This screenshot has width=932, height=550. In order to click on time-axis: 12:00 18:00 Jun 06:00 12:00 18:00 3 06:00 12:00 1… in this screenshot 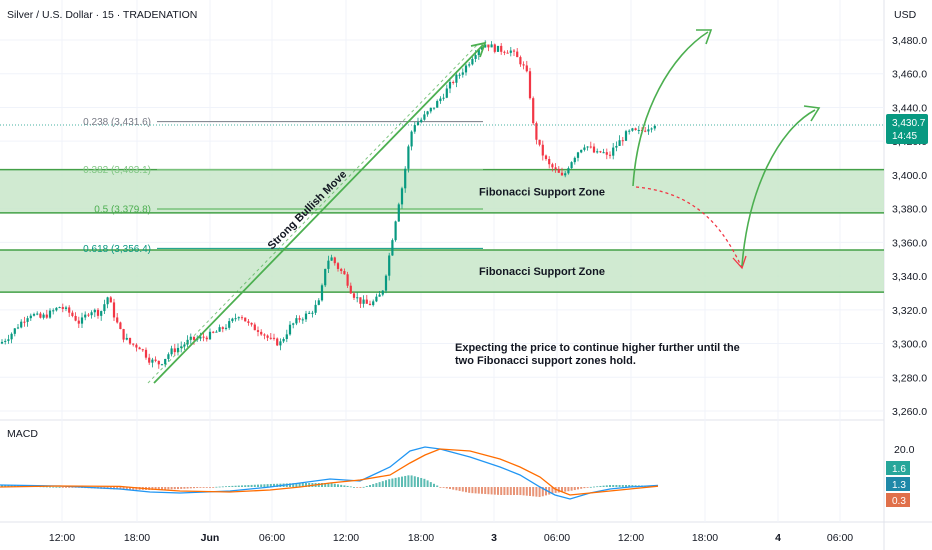, I will do `click(451, 538)`.